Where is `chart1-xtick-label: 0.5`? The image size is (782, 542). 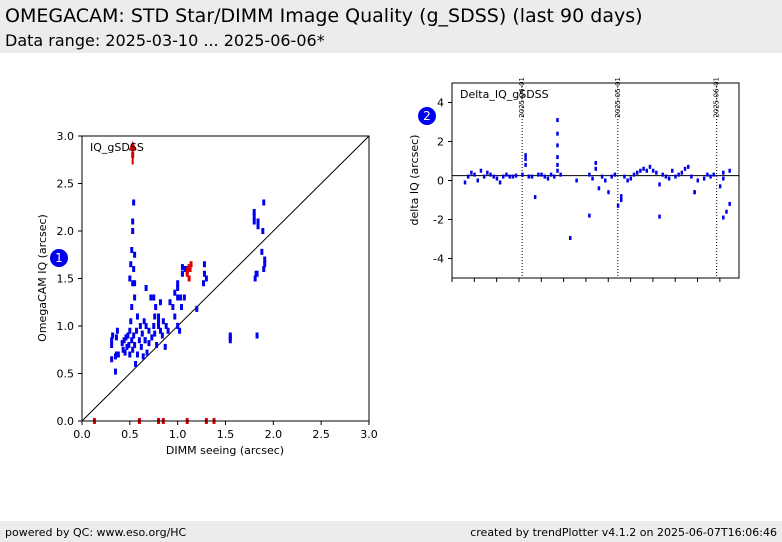
chart1-xtick-label: 0.5 is located at coordinates (130, 434).